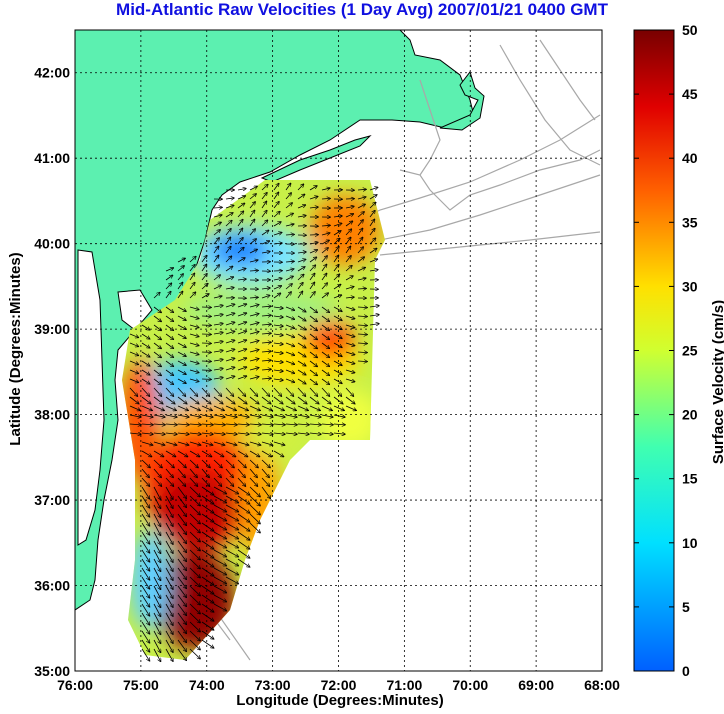 This screenshot has height=714, width=724. I want to click on y-tick-labels: 35:00 36:00 37:00 38:00 39:00 40:00 41:00 42:00, so click(52, 372).